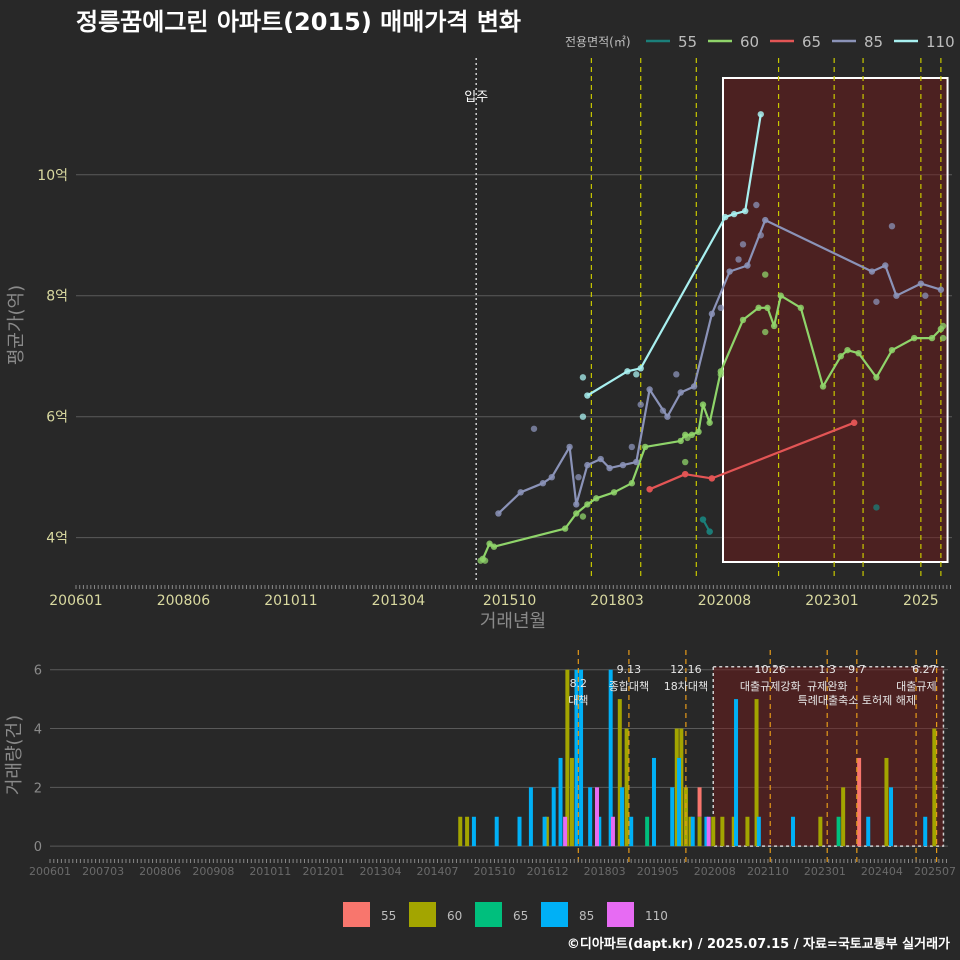  Describe the element at coordinates (213, 871) in the screenshot. I see `x-tick-label: 200908` at that location.